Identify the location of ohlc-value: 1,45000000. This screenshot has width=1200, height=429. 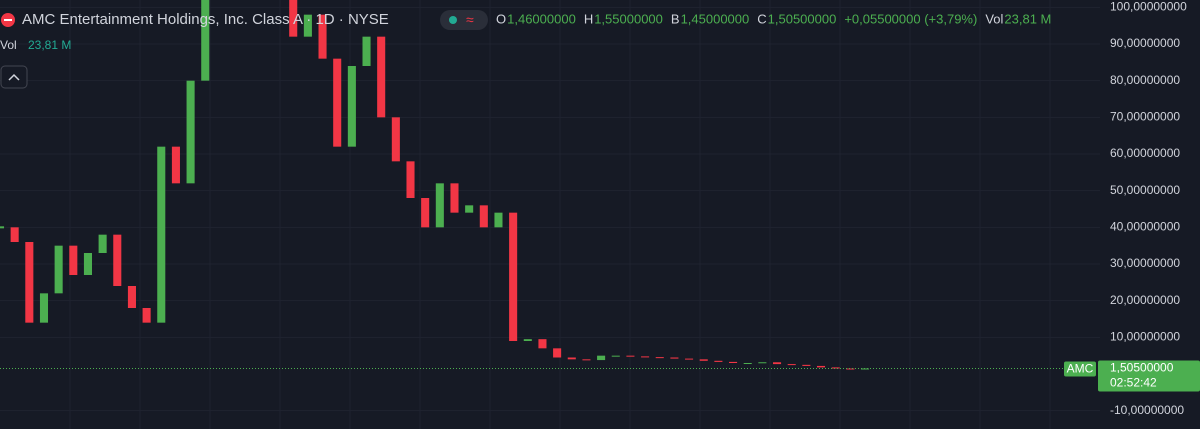
(715, 18).